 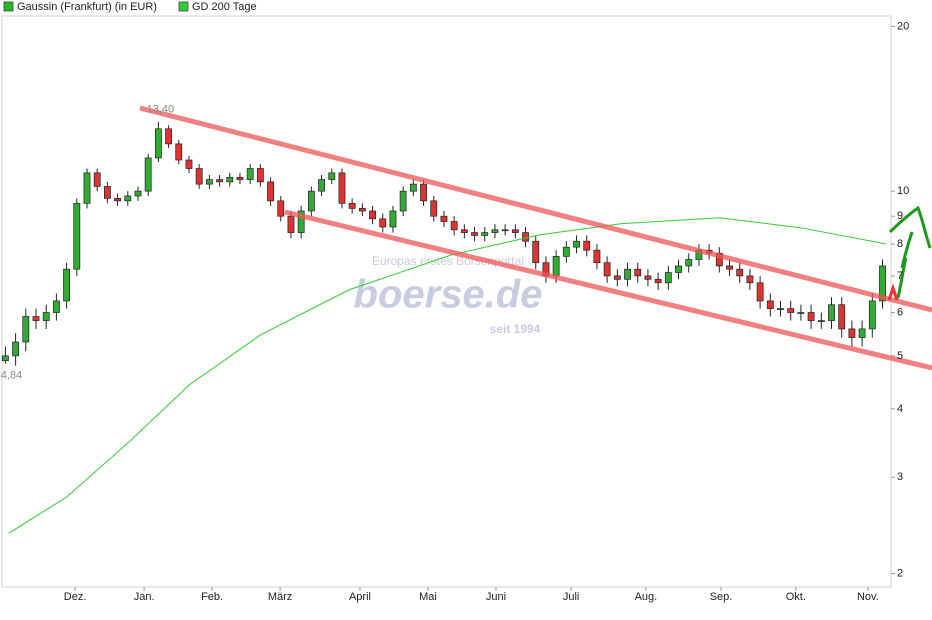 I want to click on hand-annotation-red, so click(x=893, y=292).